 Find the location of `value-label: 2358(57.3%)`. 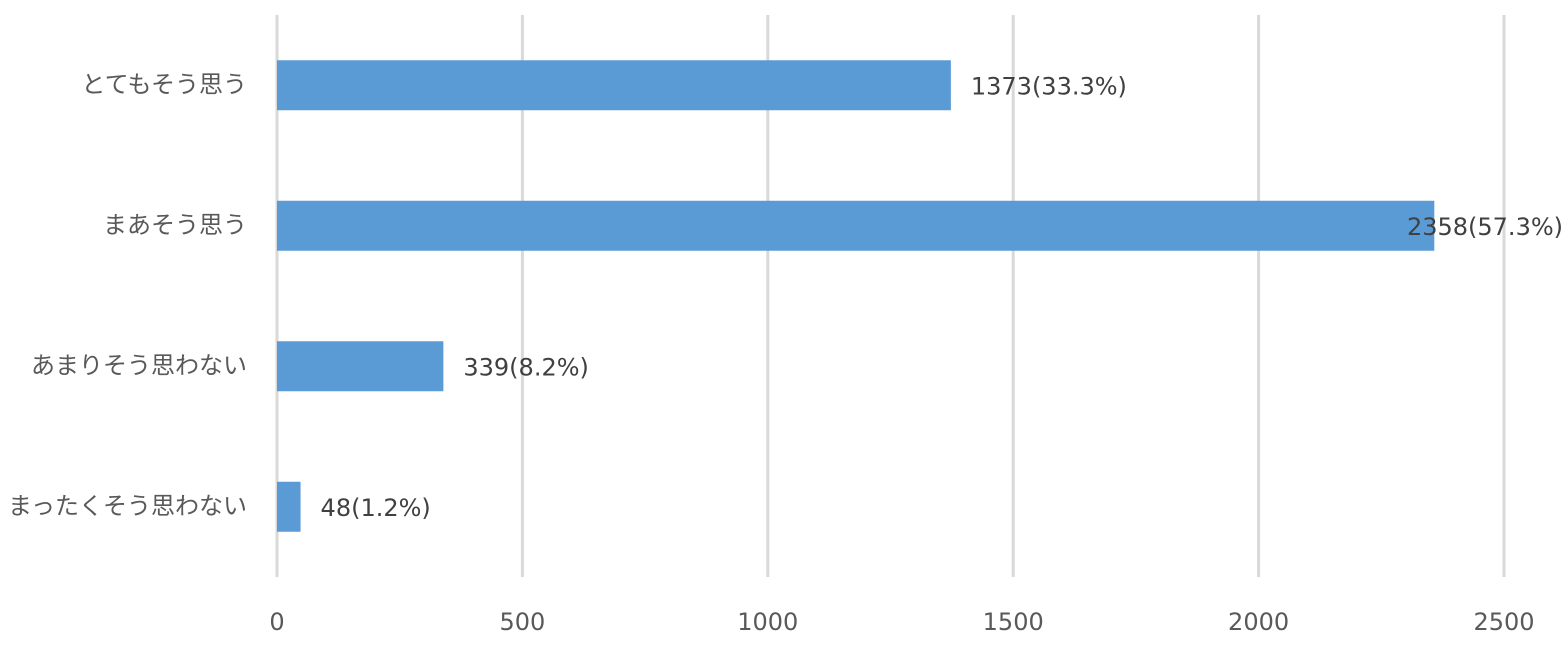

value-label: 2358(57.3%) is located at coordinates (1485, 227).